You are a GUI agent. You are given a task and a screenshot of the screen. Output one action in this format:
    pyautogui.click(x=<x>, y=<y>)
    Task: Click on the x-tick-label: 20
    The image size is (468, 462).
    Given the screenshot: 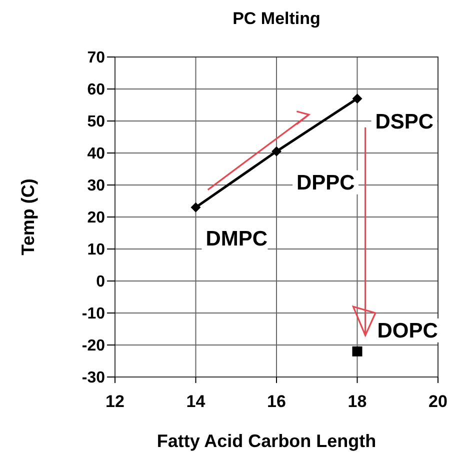 What is the action you would take?
    pyautogui.click(x=438, y=401)
    